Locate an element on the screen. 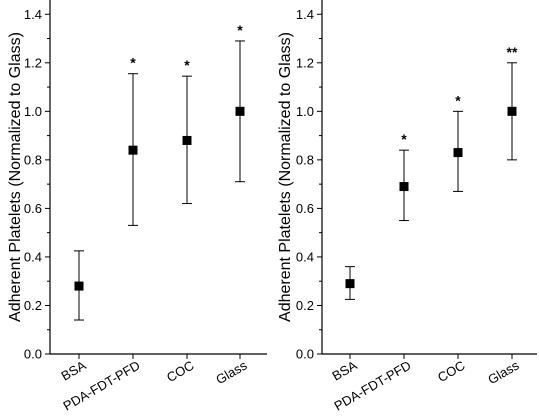 The height and width of the screenshot is (419, 539). panel-2-y-tick-label: 0.6 is located at coordinates (305, 208).